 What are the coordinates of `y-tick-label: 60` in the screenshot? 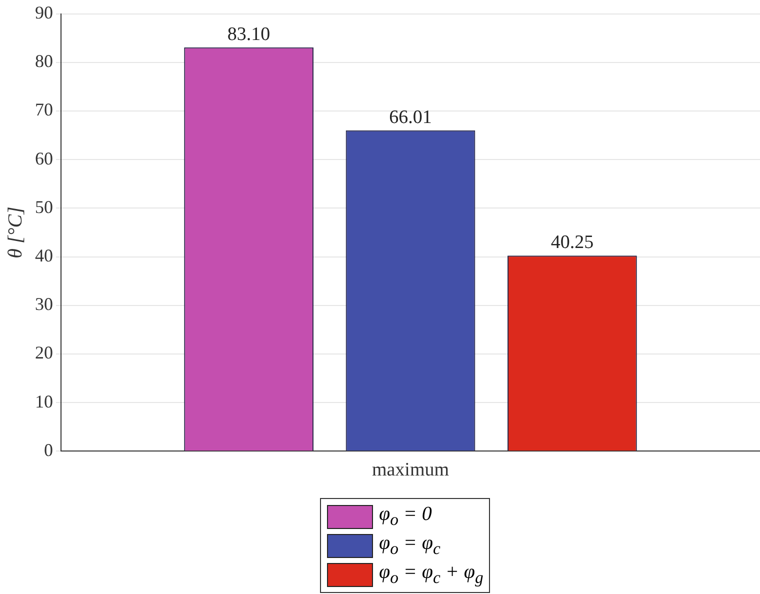 It's located at (44, 158).